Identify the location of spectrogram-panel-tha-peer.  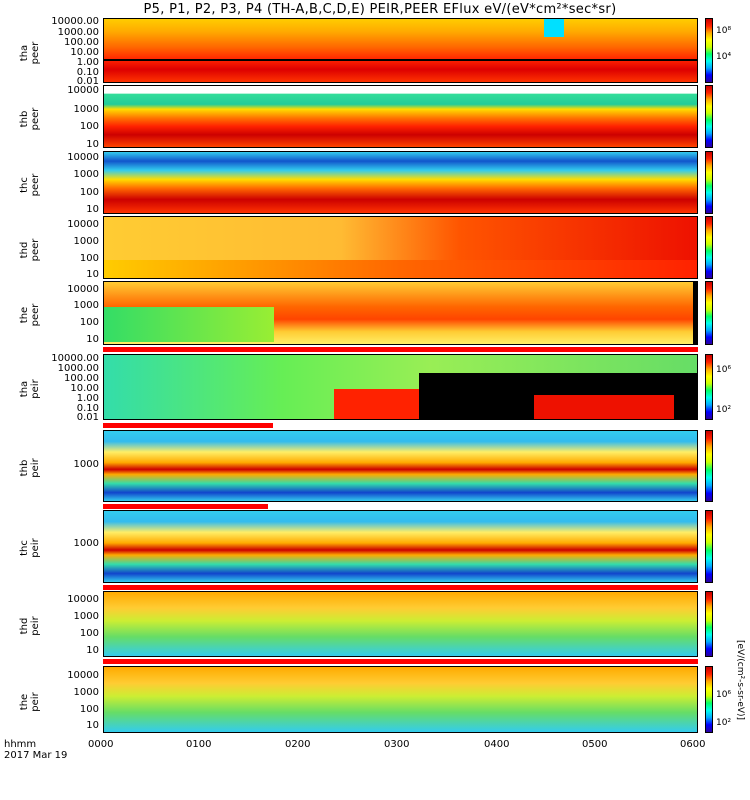
(400, 50).